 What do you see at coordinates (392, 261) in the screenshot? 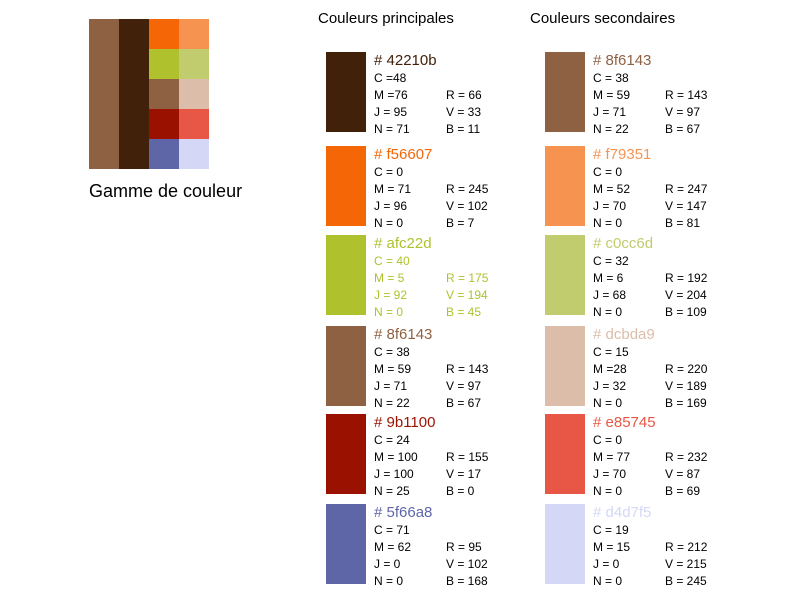
I see `cyan-value: C = 40` at bounding box center [392, 261].